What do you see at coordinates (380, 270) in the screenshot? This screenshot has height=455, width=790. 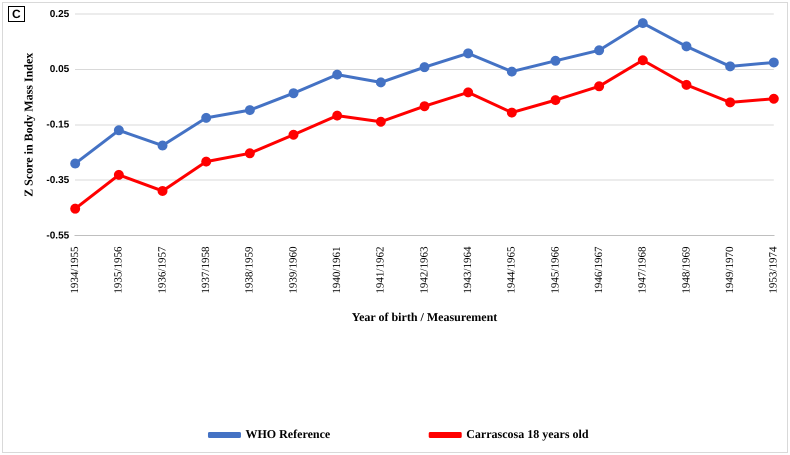 I see `x-tick-label: 1941/1962` at bounding box center [380, 270].